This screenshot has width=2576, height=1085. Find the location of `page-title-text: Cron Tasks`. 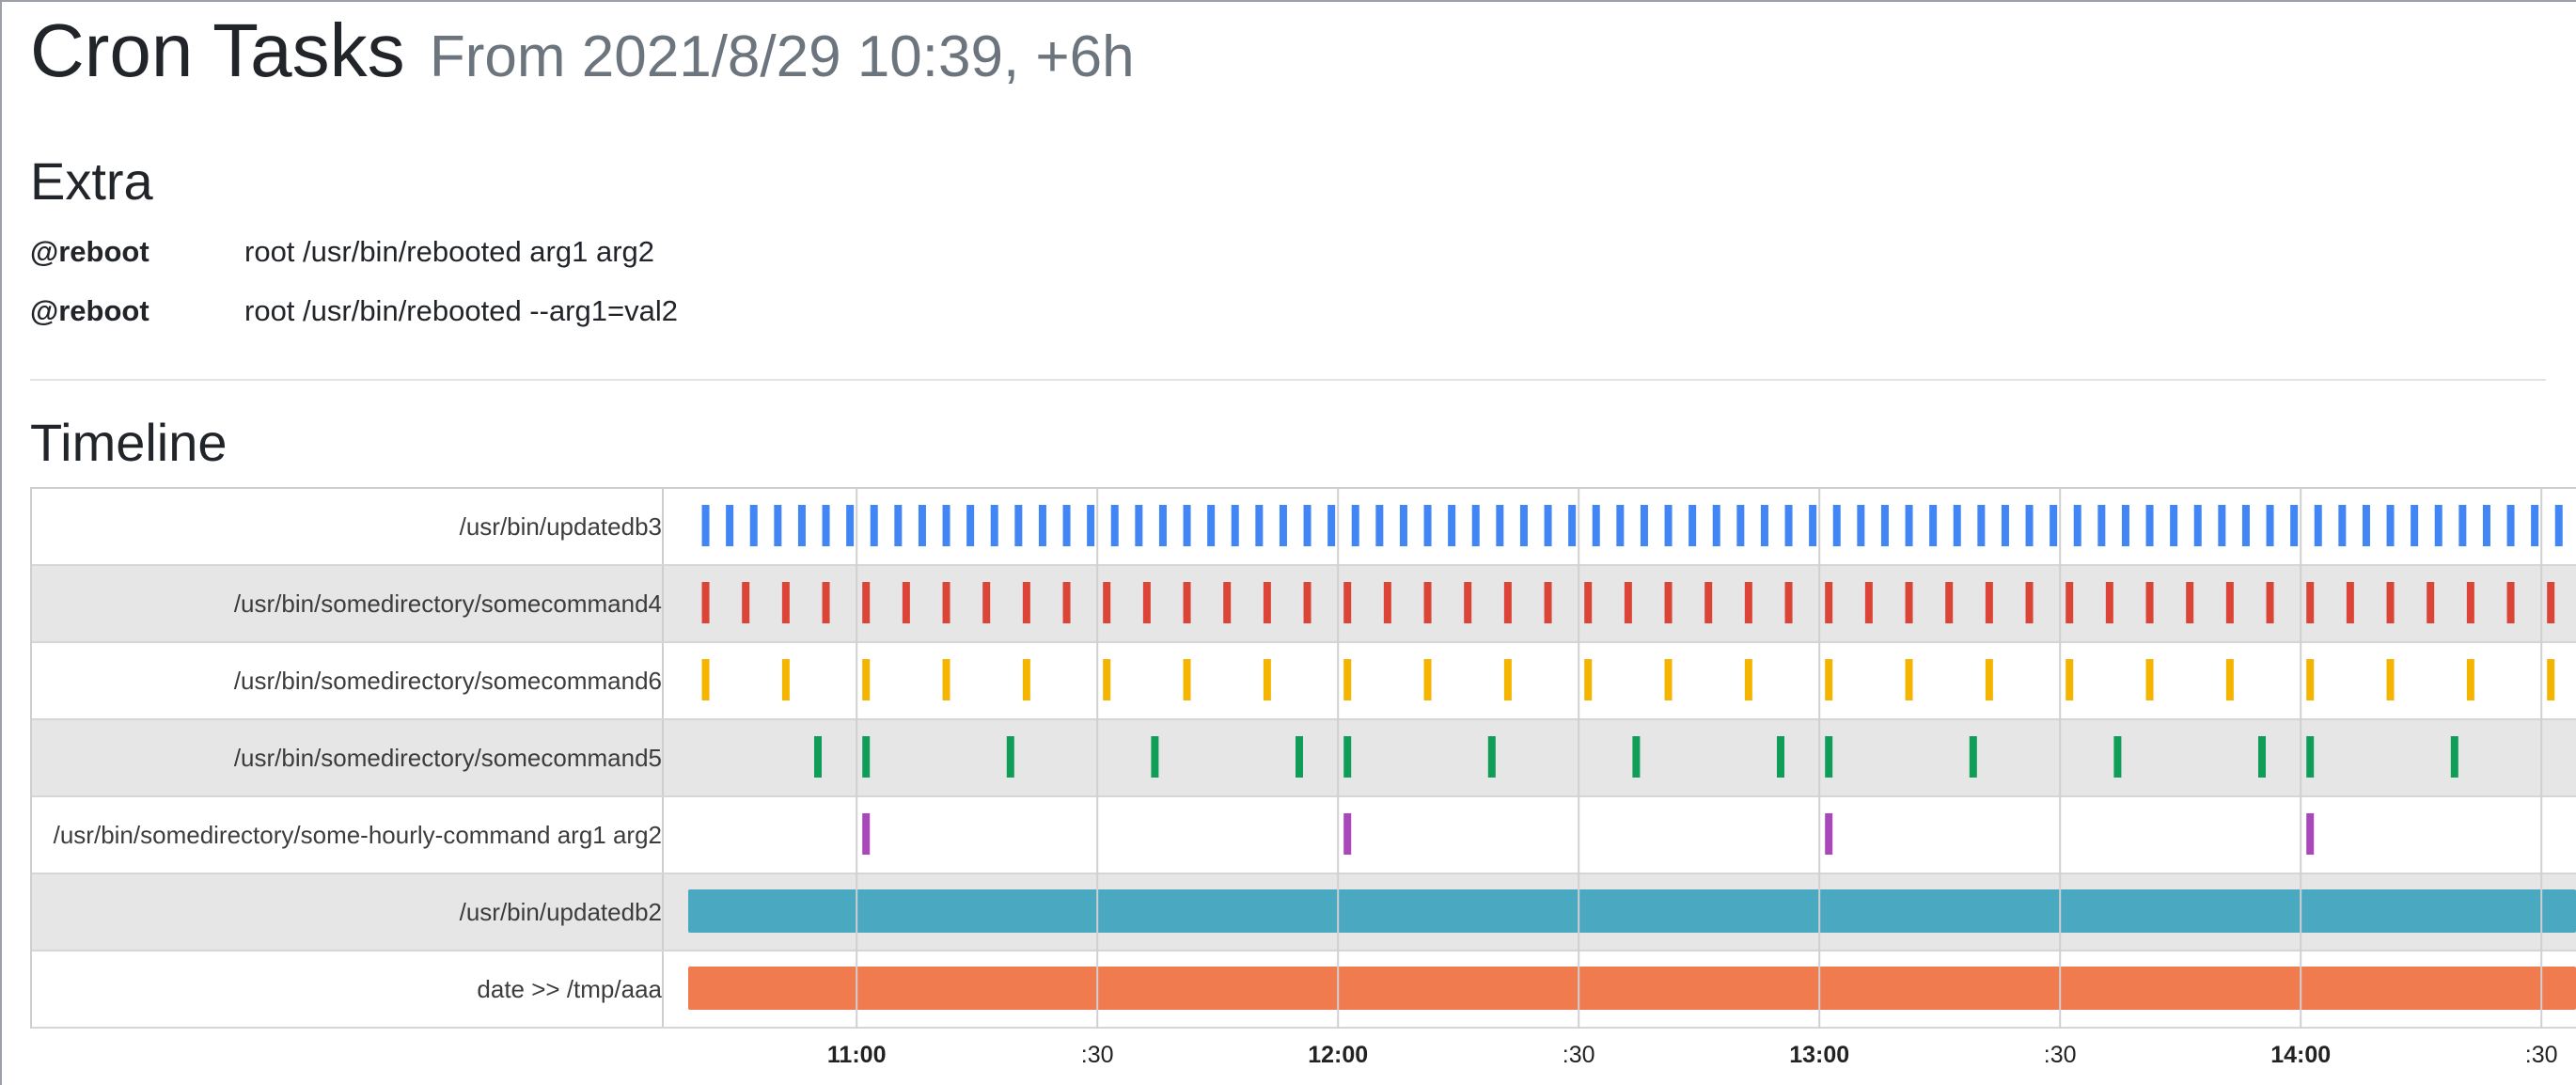

page-title-text: Cron Tasks is located at coordinates (218, 50).